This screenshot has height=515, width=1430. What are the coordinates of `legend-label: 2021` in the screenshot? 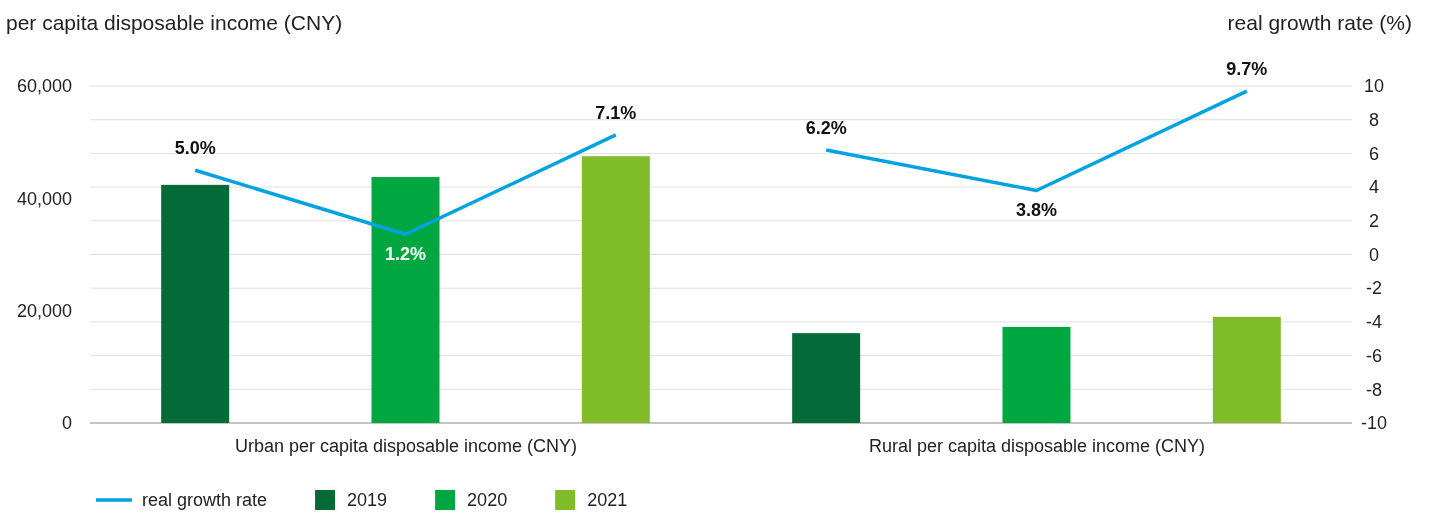 It's located at (607, 500).